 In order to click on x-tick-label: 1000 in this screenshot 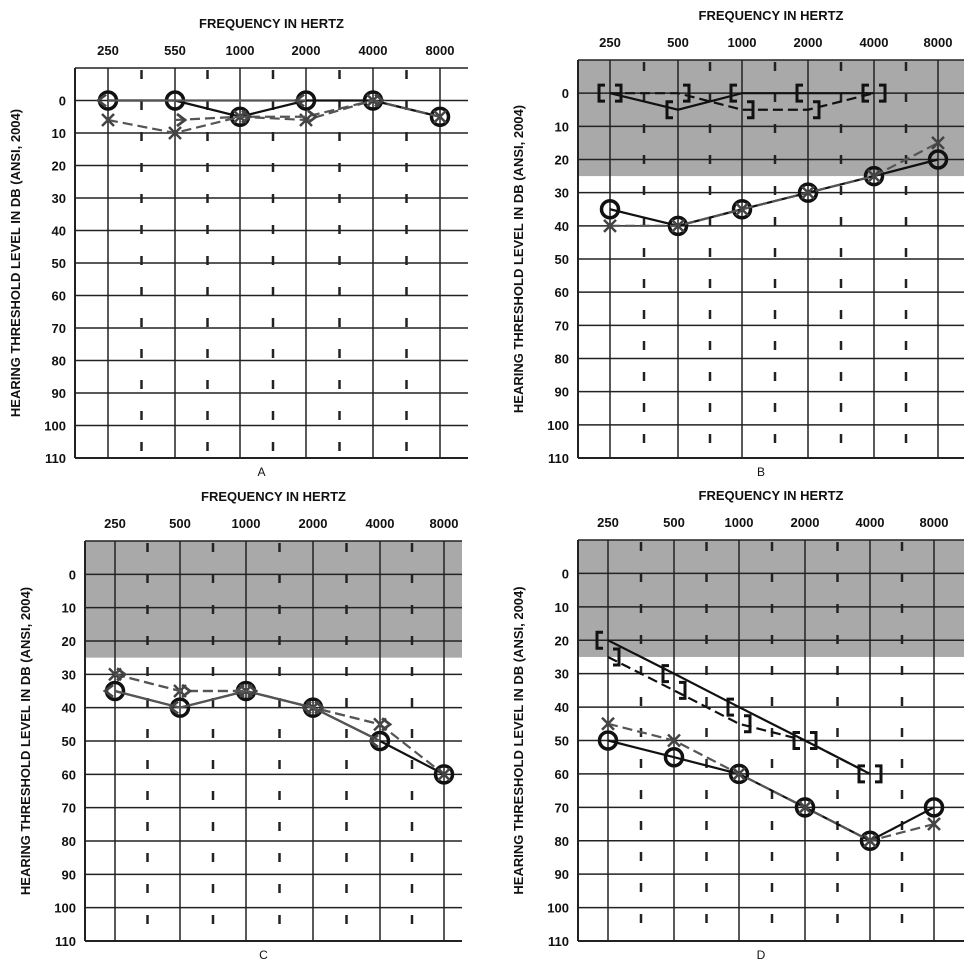, I will do `click(742, 42)`.